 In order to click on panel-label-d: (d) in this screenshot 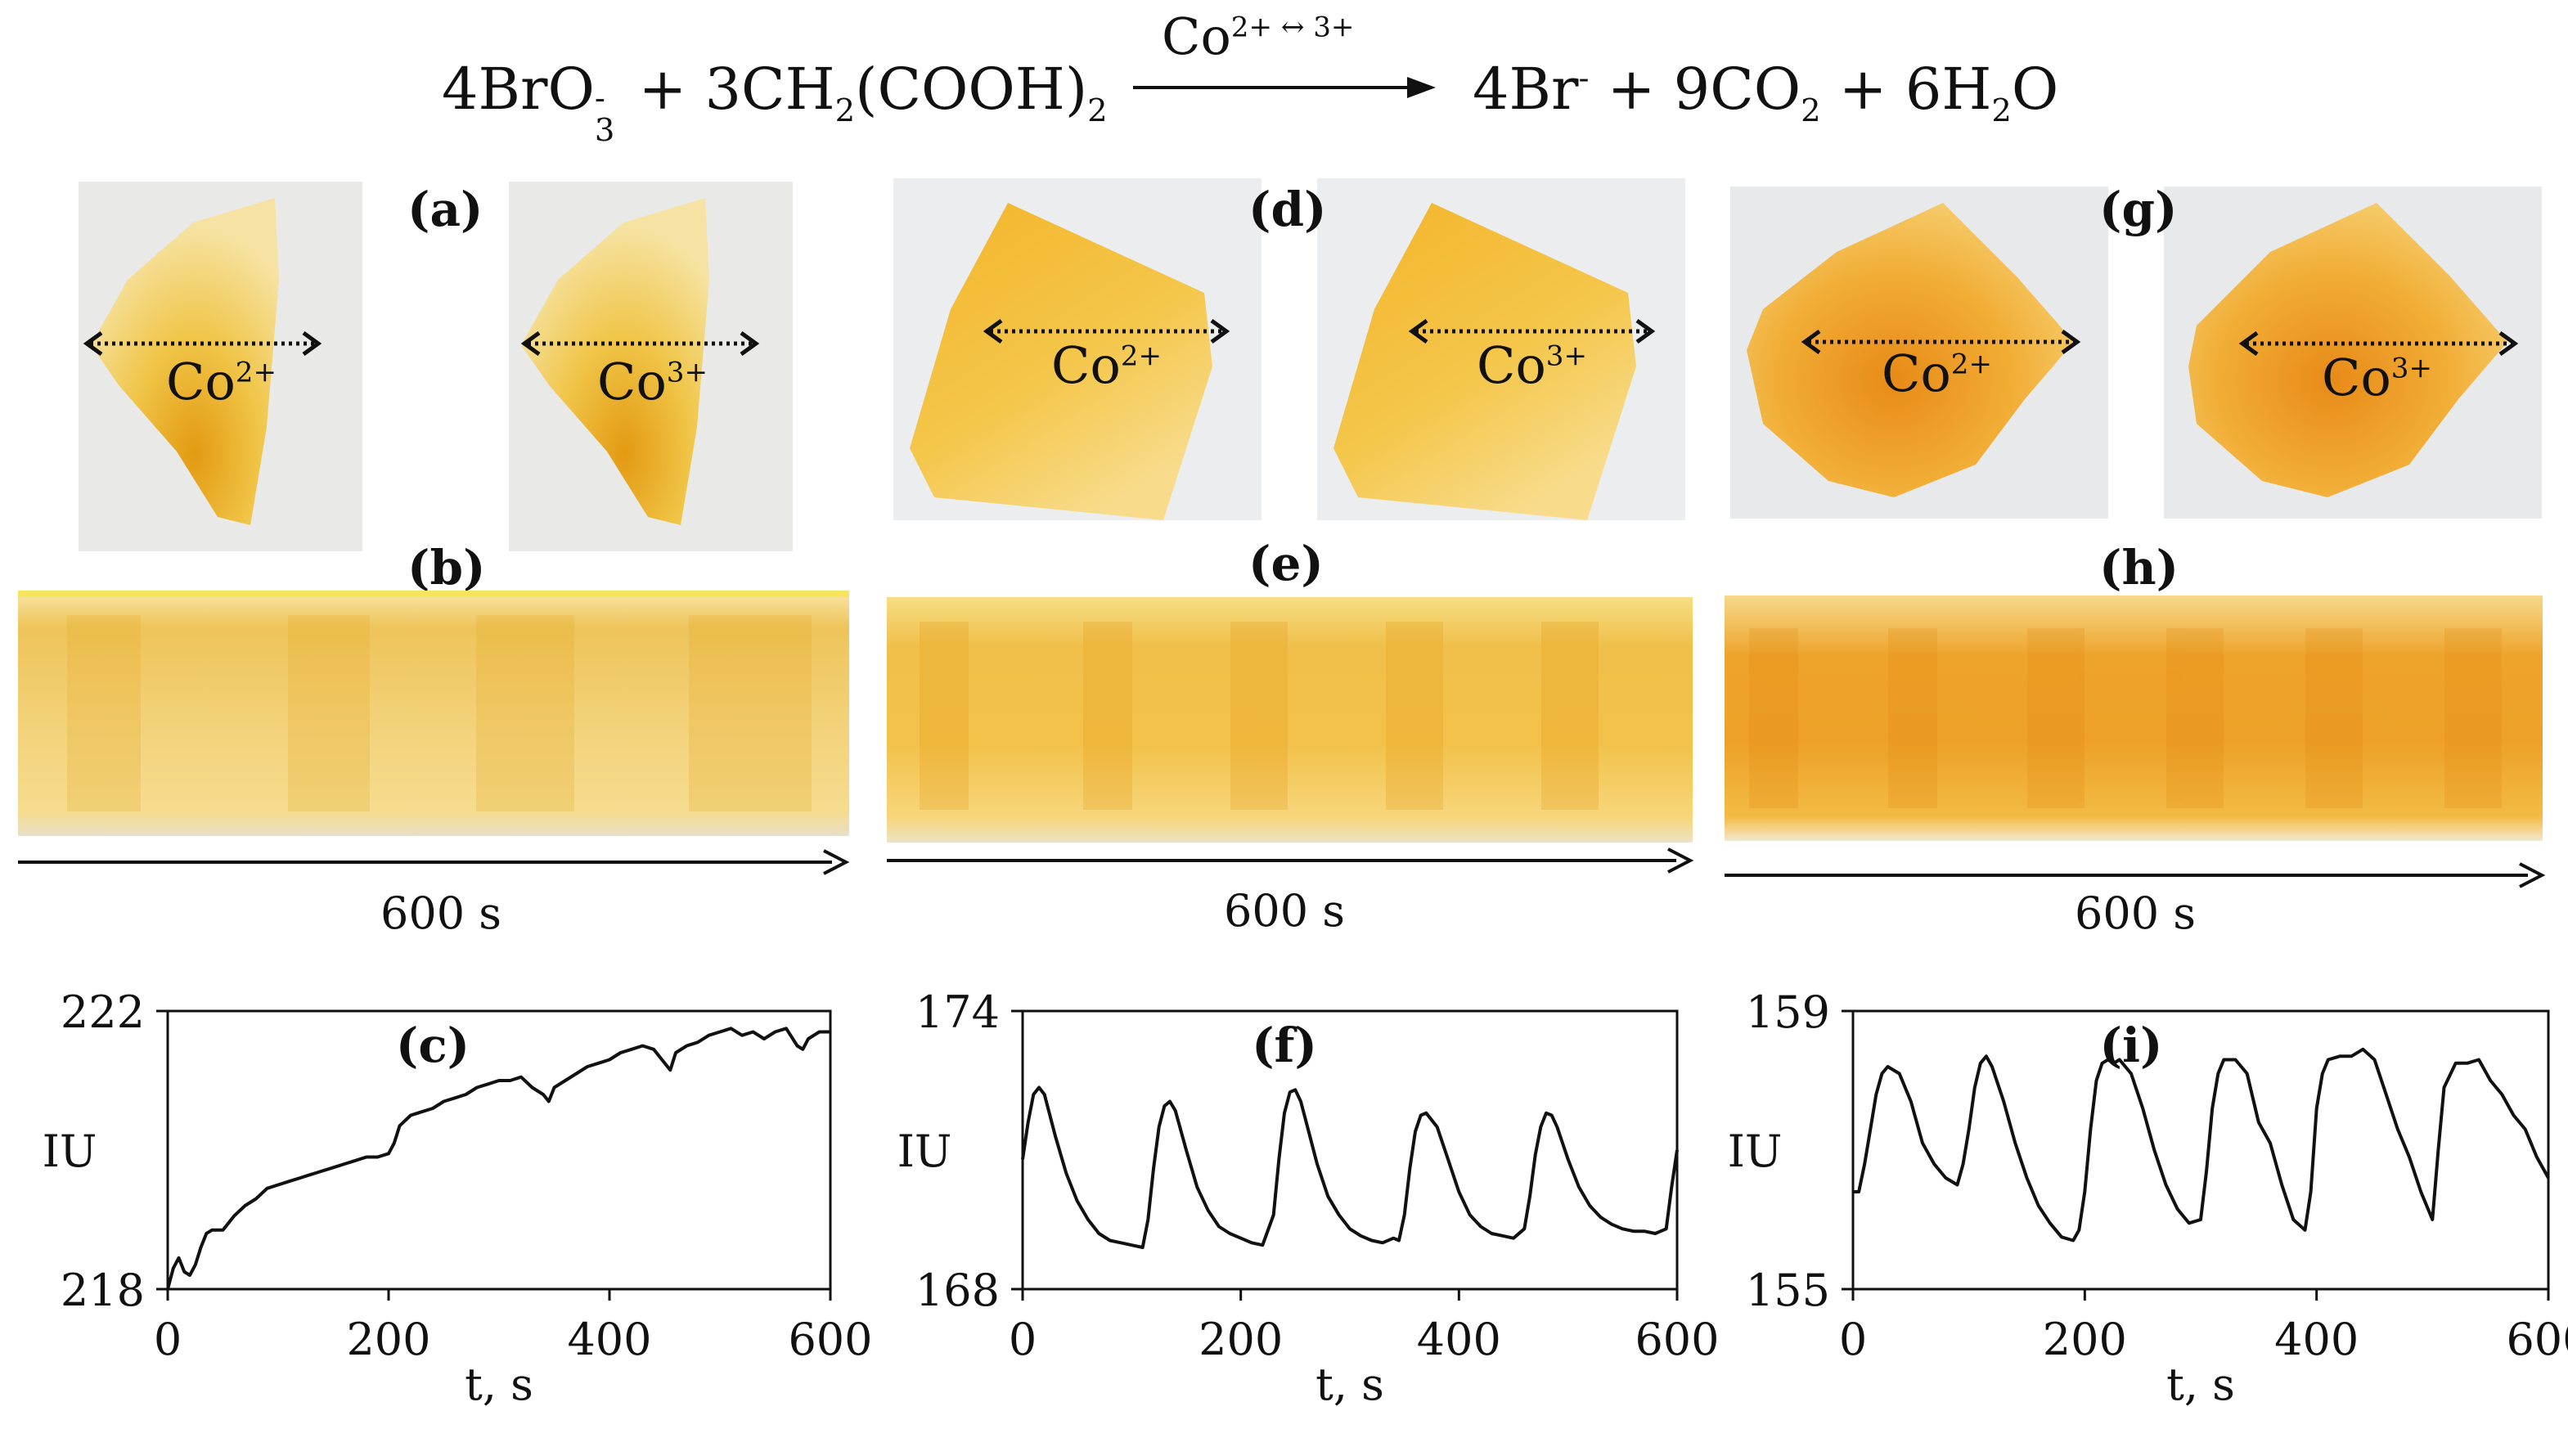, I will do `click(1287, 210)`.